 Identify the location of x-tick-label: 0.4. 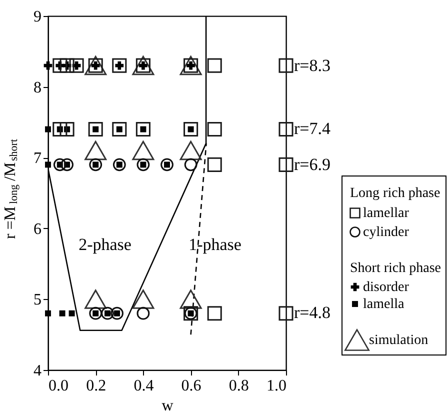
(144, 386).